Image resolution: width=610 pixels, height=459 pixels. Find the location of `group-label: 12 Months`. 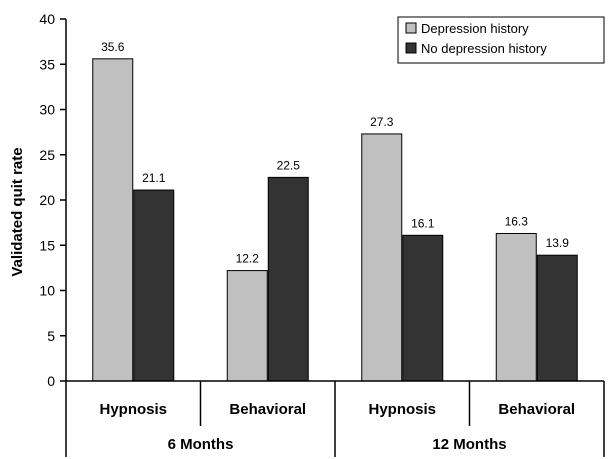

group-label: 12 Months is located at coordinates (469, 444).